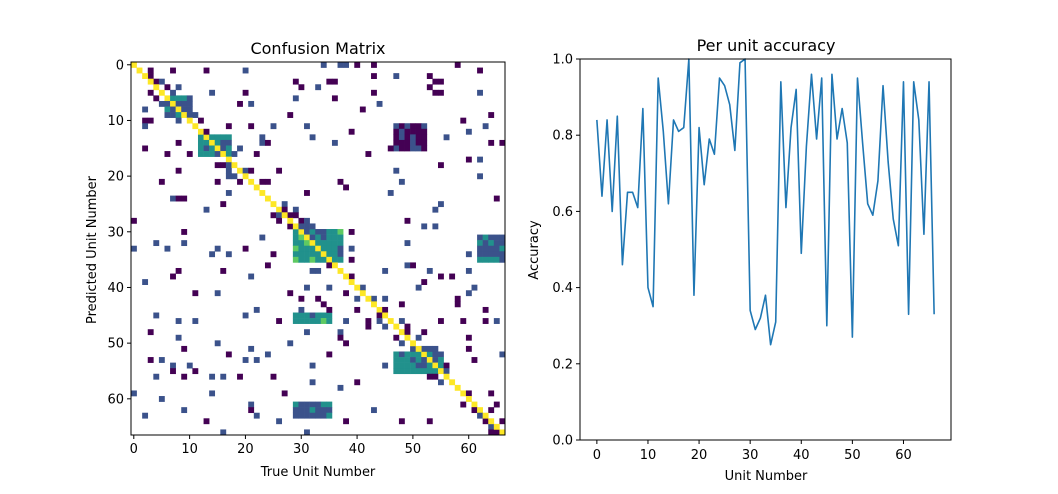  Describe the element at coordinates (562, 136) in the screenshot. I see `y-tick-label: 0.8` at that location.